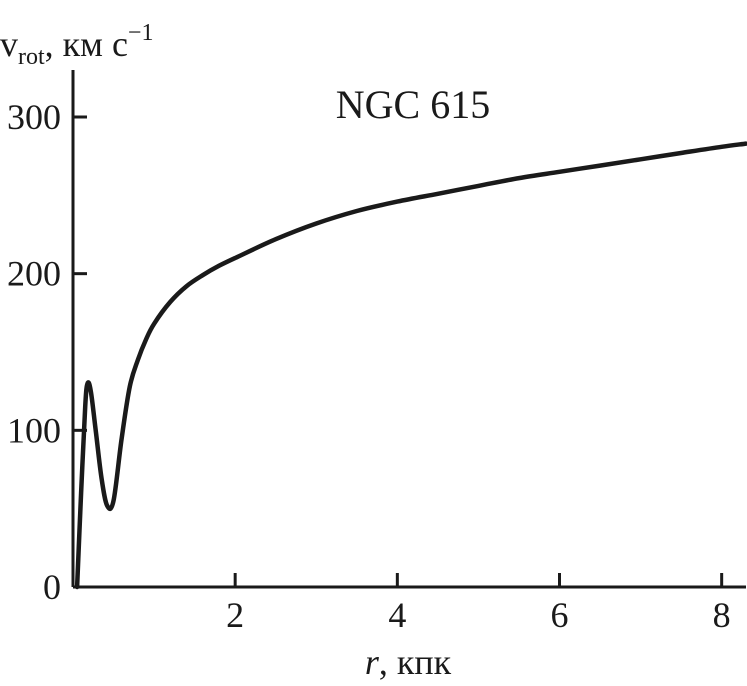  Describe the element at coordinates (722, 615) in the screenshot. I see `x-tick-label: 8` at that location.